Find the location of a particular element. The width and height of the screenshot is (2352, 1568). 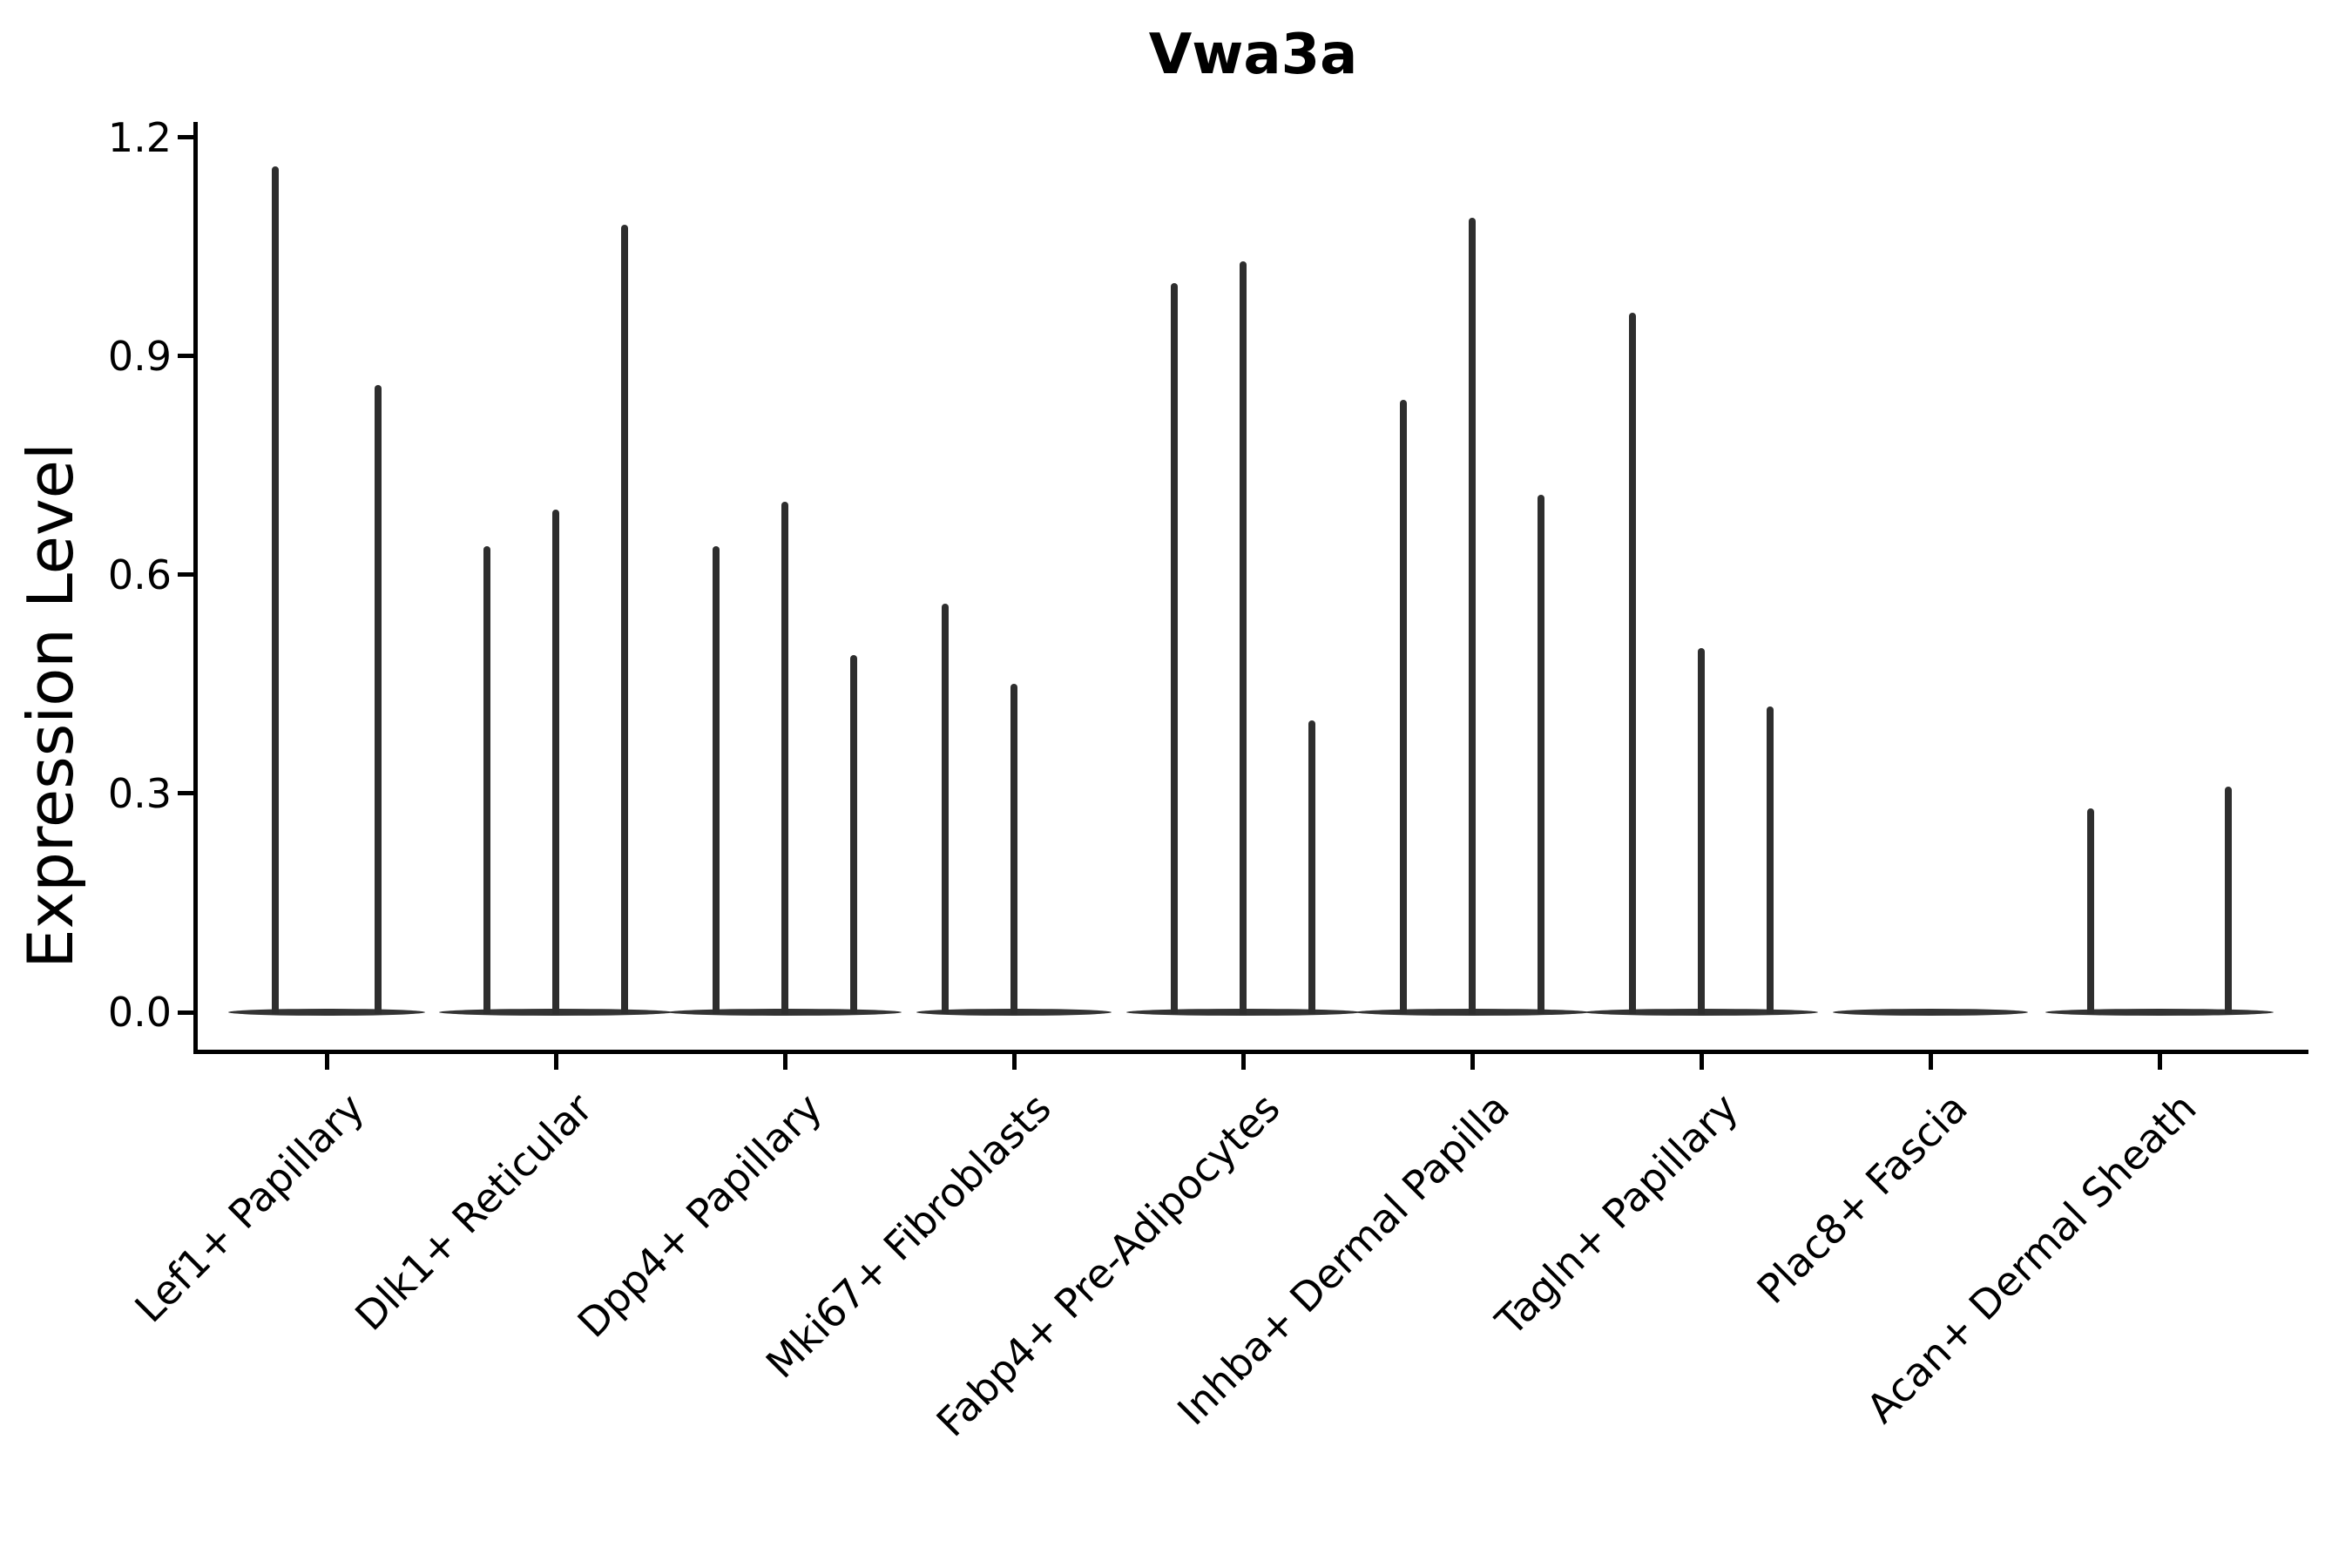

y-tick-label: 0.0 is located at coordinates (139, 1013).